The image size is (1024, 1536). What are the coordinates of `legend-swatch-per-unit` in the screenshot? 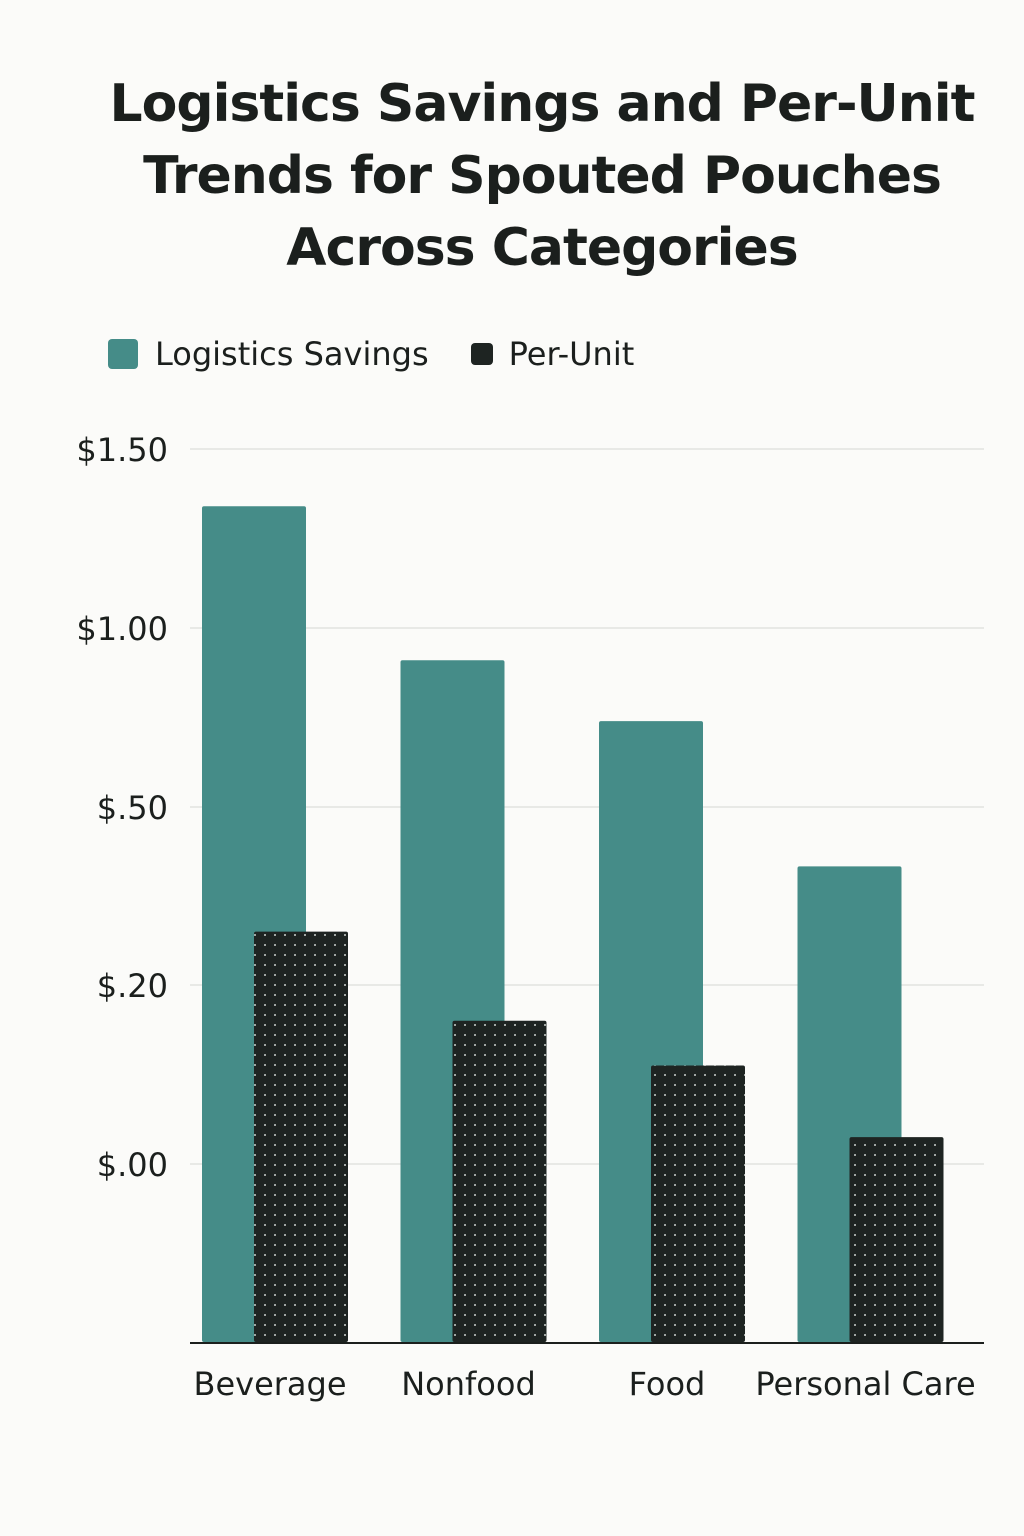 It's located at (481, 354).